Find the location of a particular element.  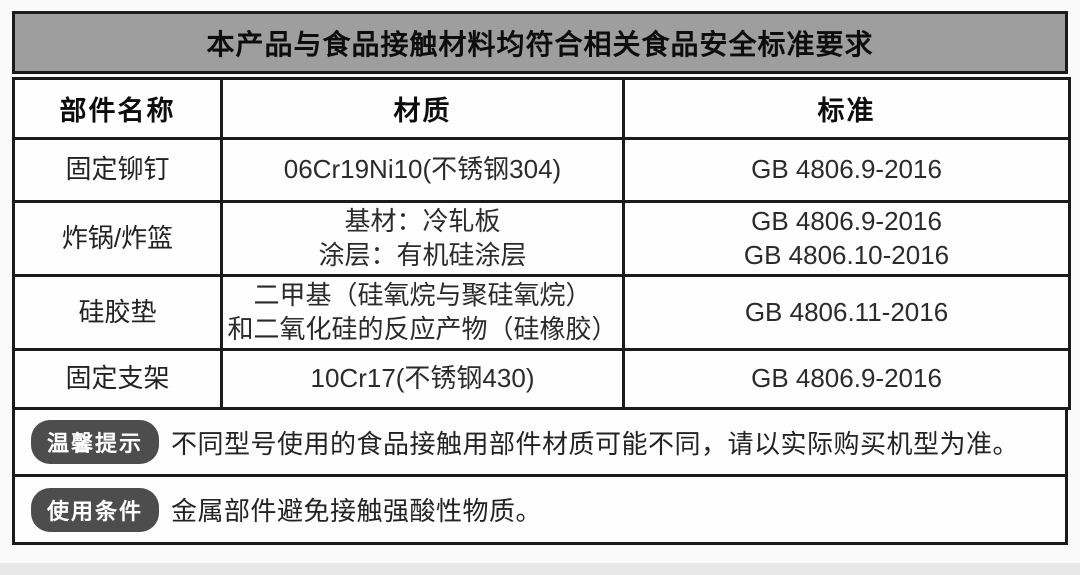

title-bar: 本产品与食品接触材料均符合相关食品安全标准要求 is located at coordinates (540, 42).